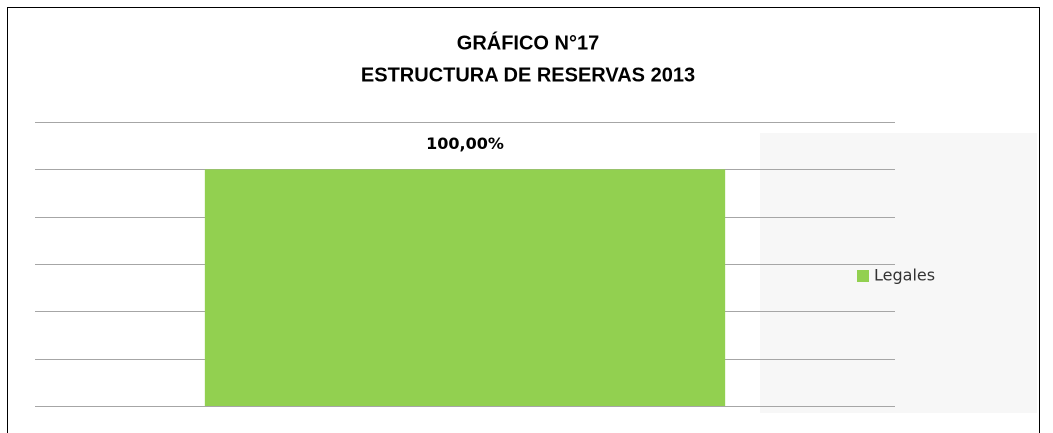 This screenshot has height=433, width=1053. I want to click on data-label: 100,00%, so click(465, 143).